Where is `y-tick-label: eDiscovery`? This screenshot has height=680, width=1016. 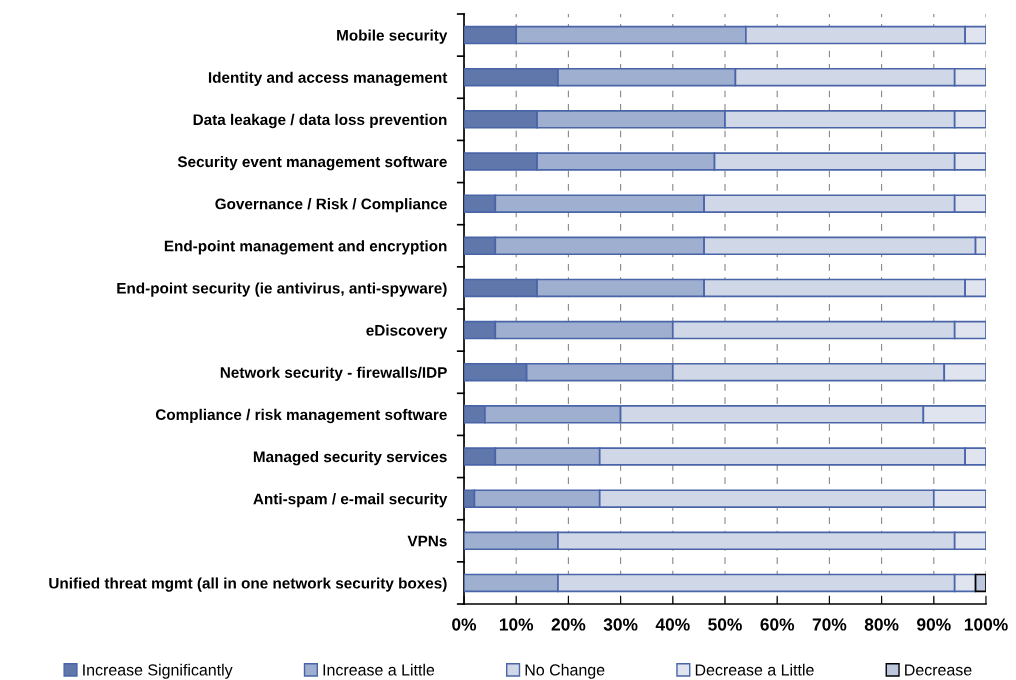 y-tick-label: eDiscovery is located at coordinates (407, 331).